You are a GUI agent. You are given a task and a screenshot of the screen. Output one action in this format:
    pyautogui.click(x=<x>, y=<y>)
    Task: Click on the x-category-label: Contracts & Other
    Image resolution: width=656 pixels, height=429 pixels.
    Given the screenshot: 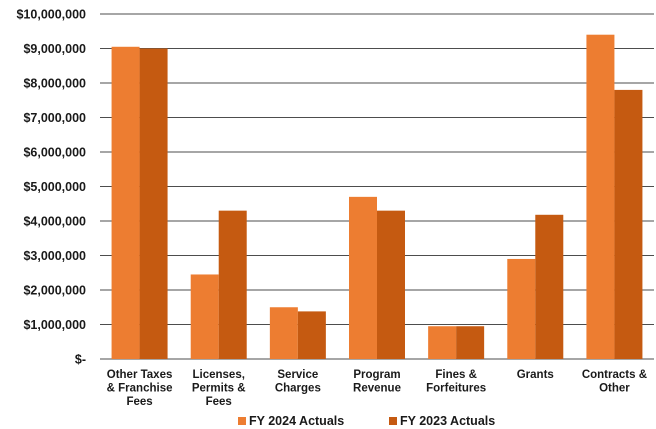 What is the action you would take?
    pyautogui.click(x=614, y=382)
    